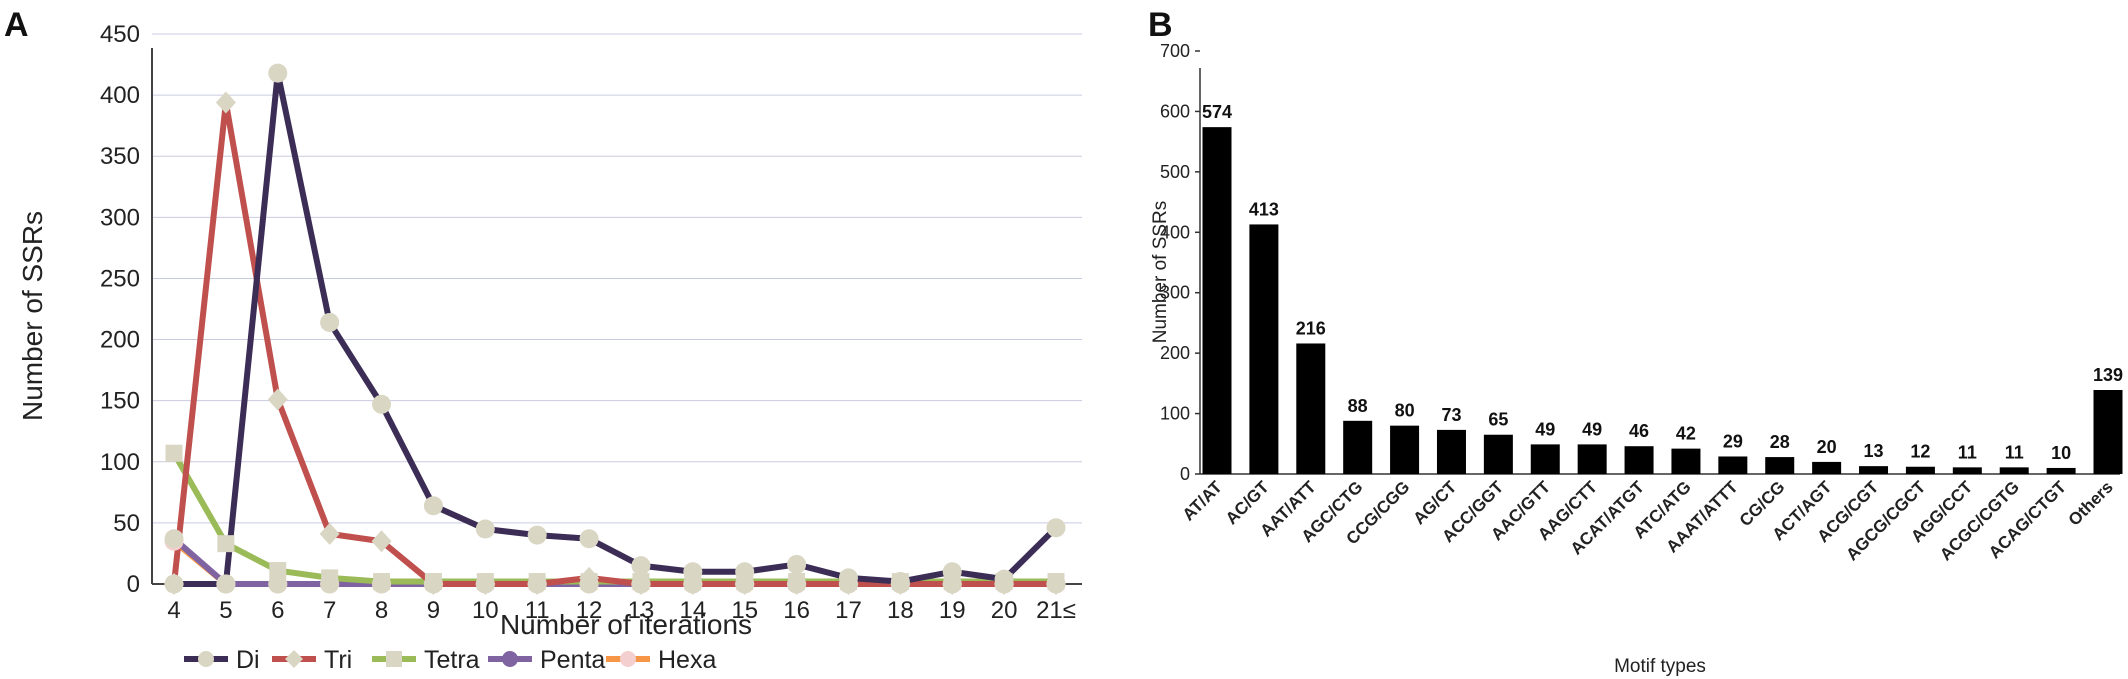 This screenshot has height=679, width=2128. What do you see at coordinates (1217, 112) in the screenshot?
I see `bar-value-label: 574` at bounding box center [1217, 112].